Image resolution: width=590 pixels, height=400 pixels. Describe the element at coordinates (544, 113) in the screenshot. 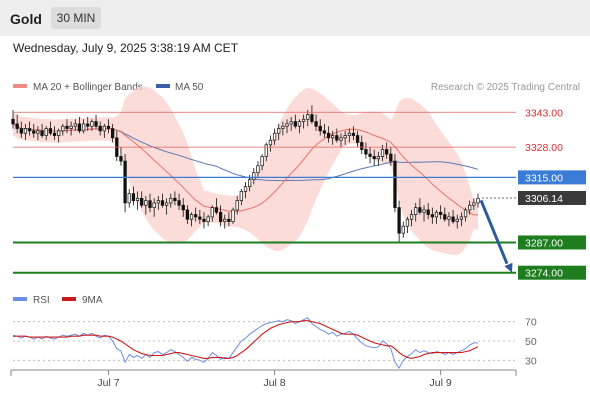

I see `level-label: 3343.00` at that location.